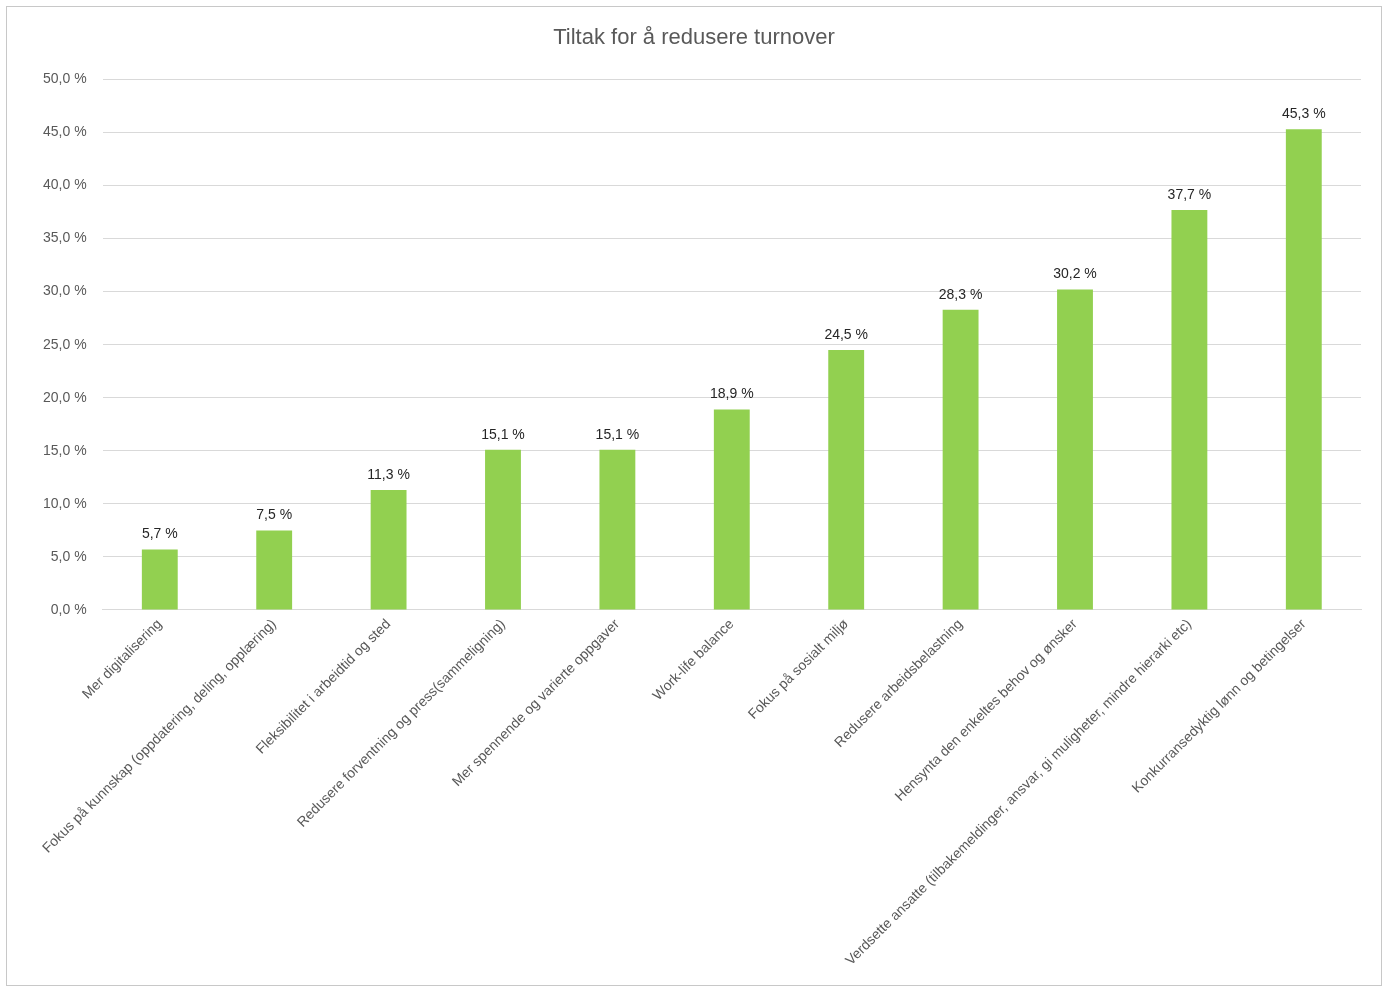 The image size is (1388, 991). What do you see at coordinates (694, 37) in the screenshot?
I see `chart-title: Tiltak for å redusere turnover` at bounding box center [694, 37].